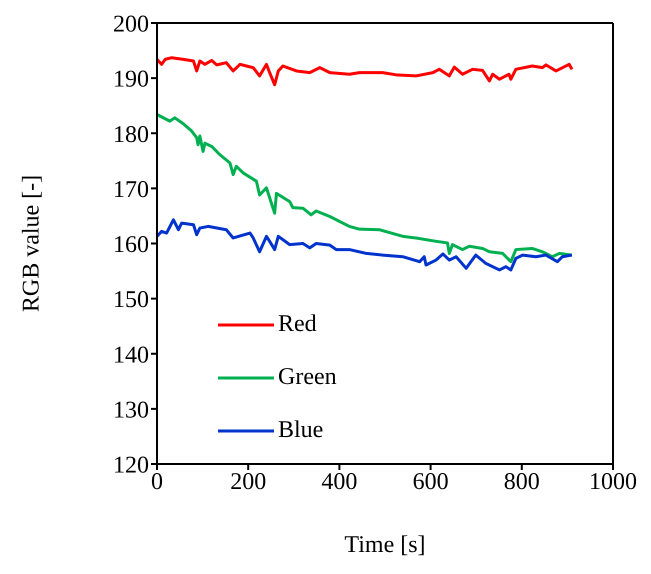  I want to click on y-tick-label: 160, so click(131, 245).